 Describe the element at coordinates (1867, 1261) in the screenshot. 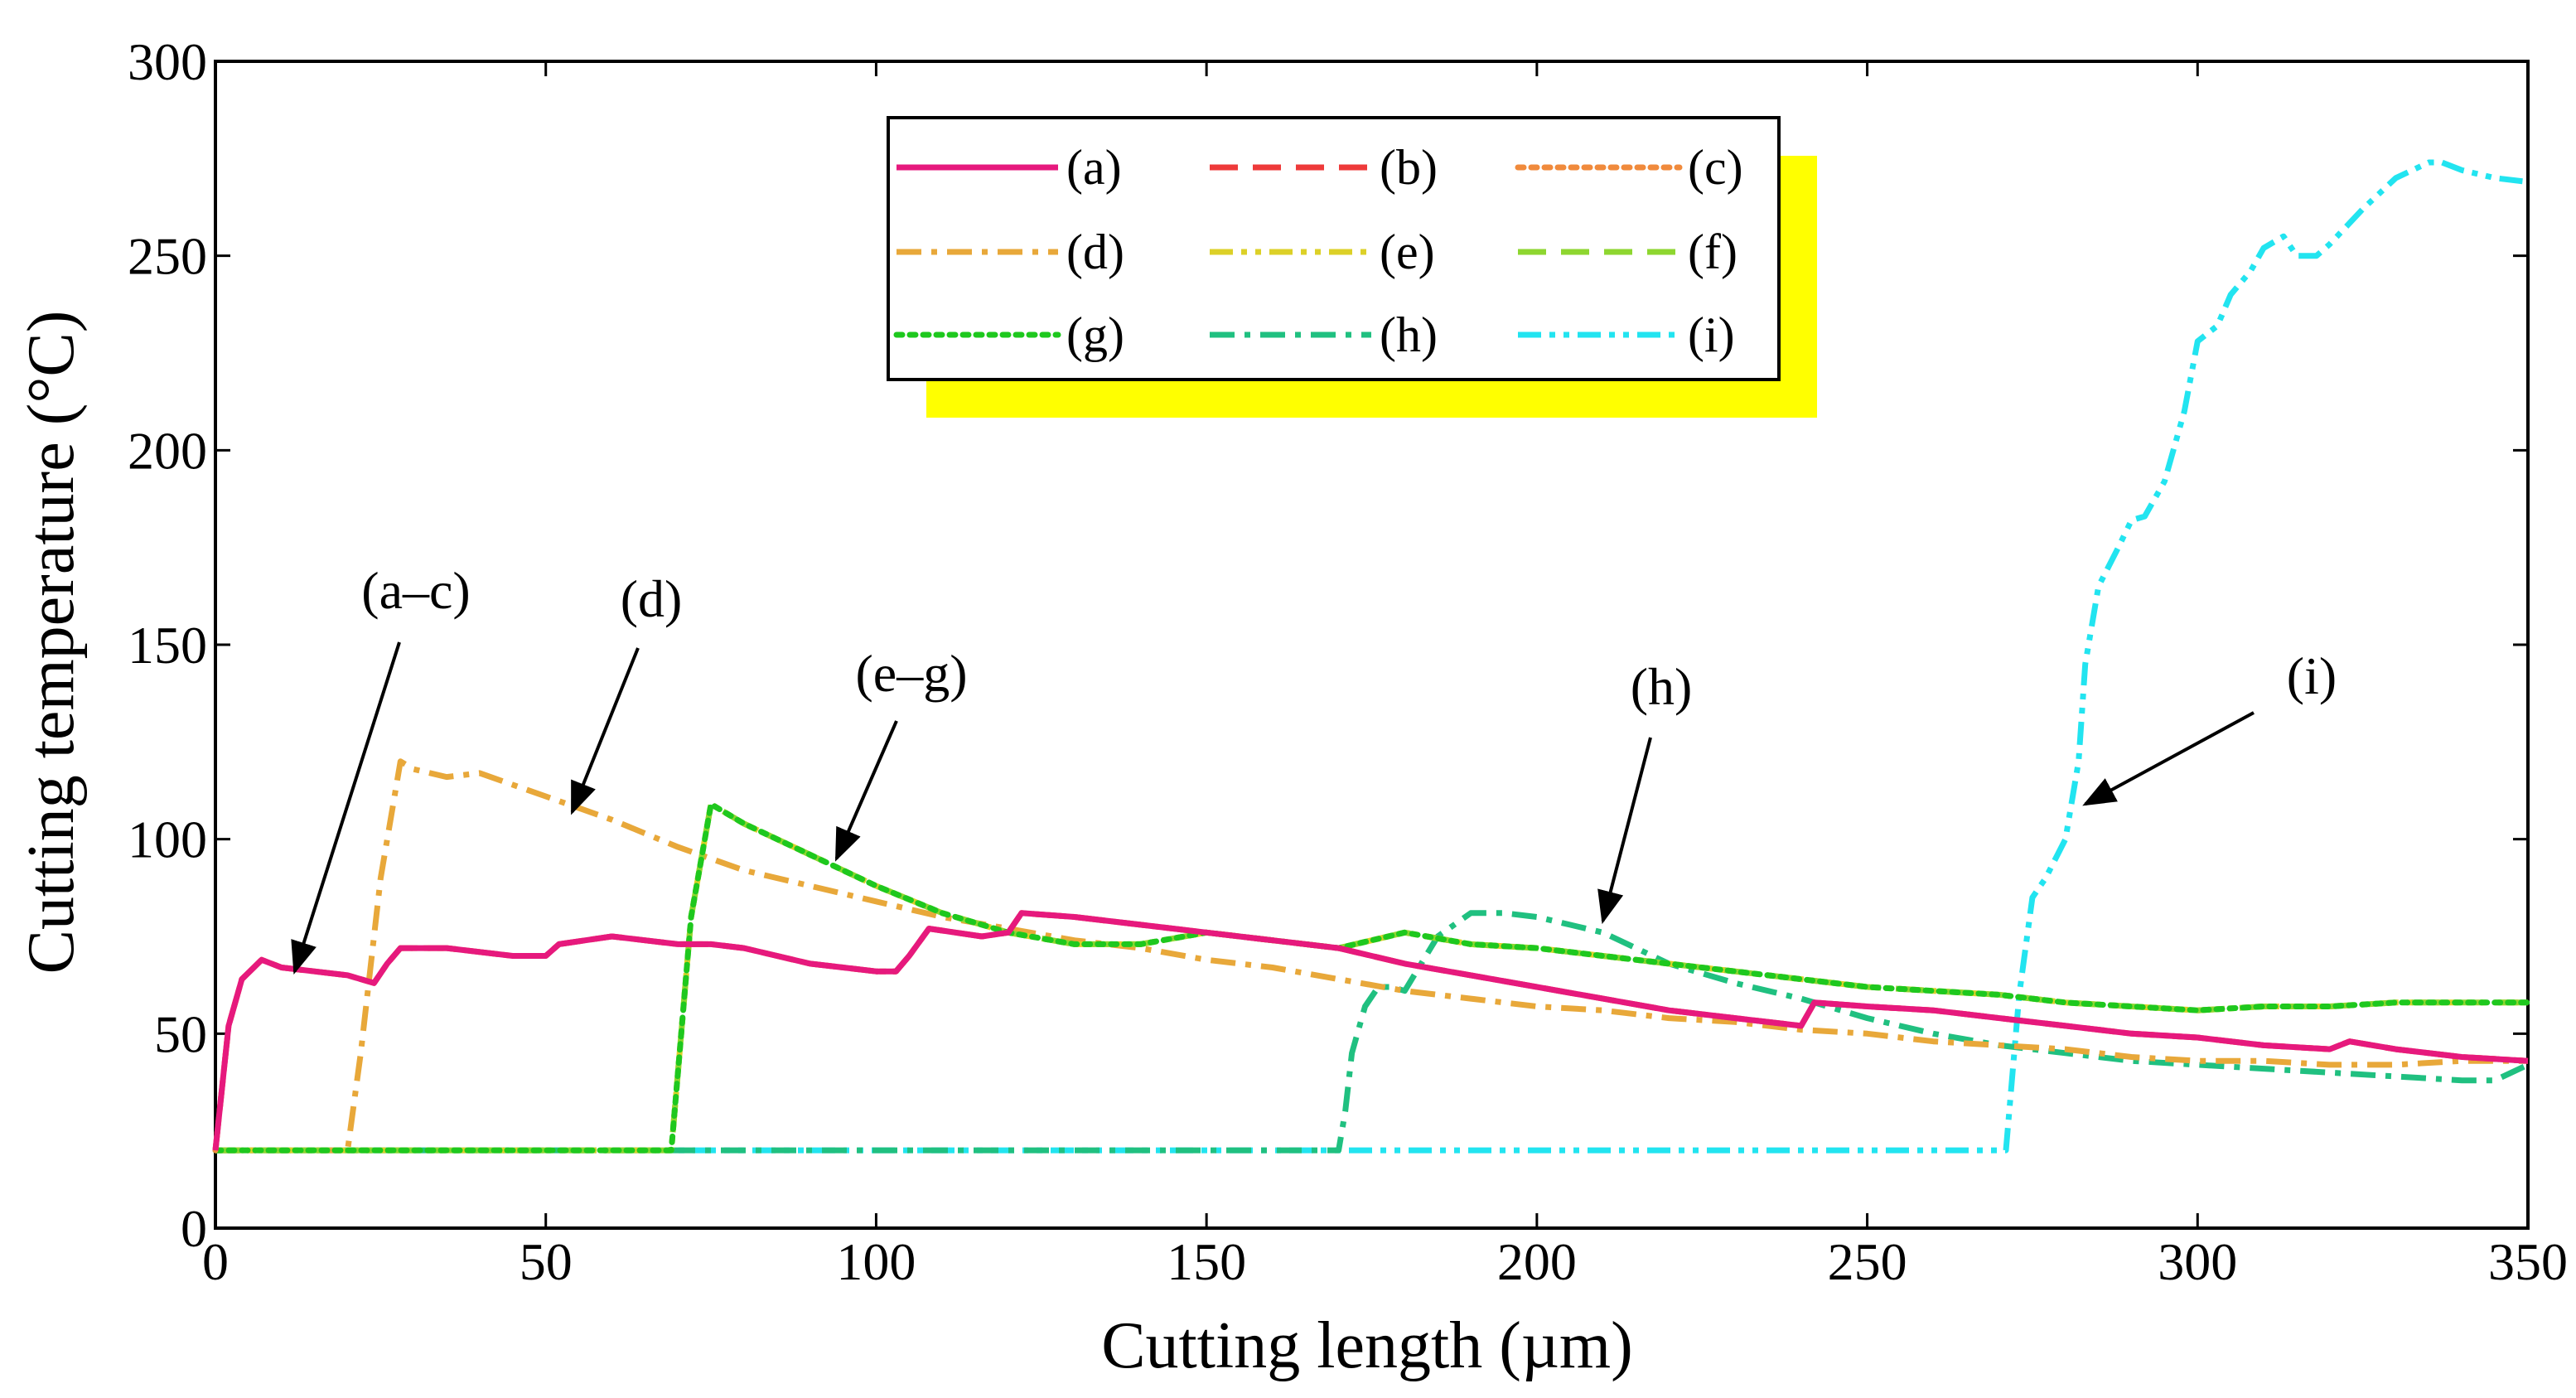

I see `x-tick-label: 250` at that location.